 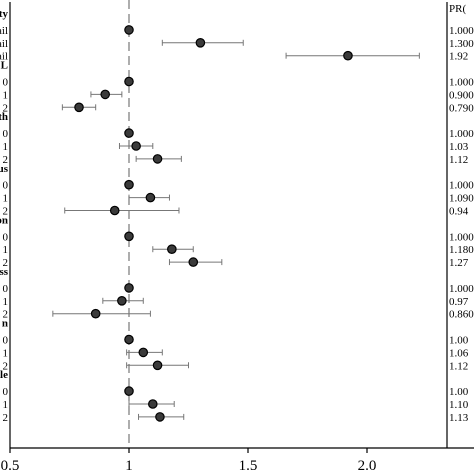 What do you see at coordinates (461, 199) in the screenshot?
I see `pr-value-label: 1.090` at bounding box center [461, 199].